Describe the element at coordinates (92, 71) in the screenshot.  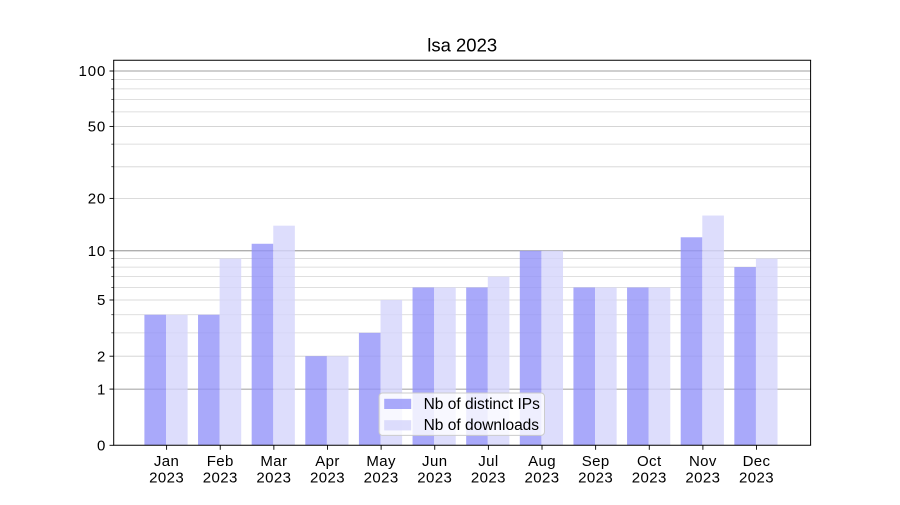
I see `svg-text: 100` at that location.